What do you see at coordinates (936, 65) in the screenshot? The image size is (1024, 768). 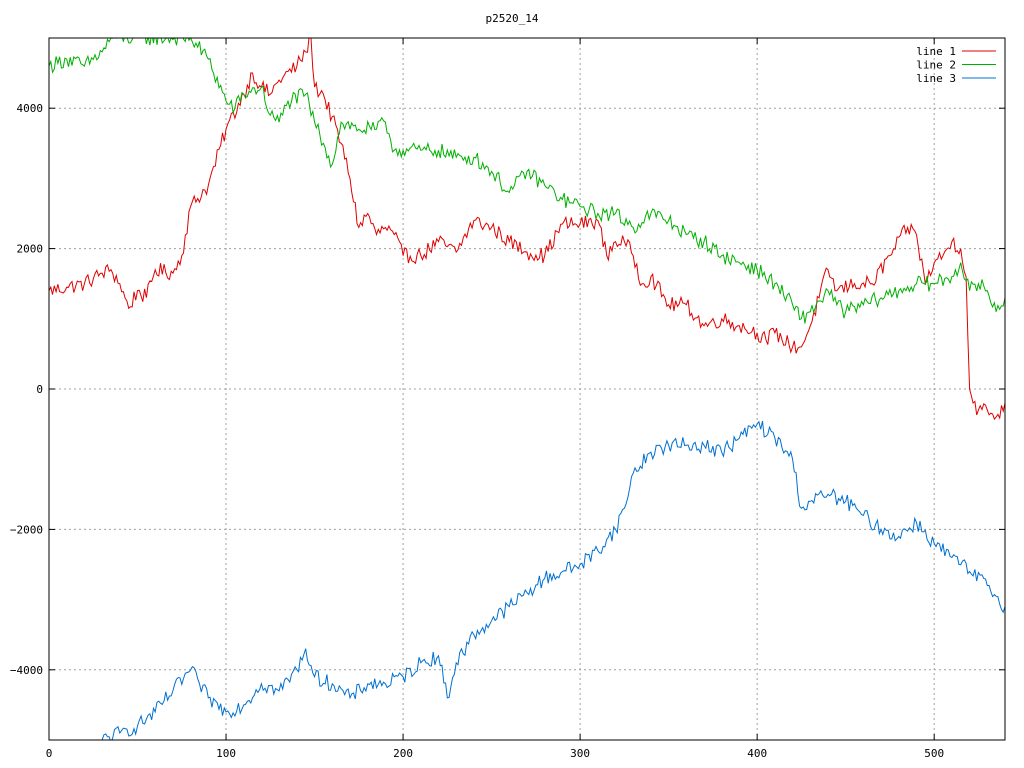 I see `legend-label: line 2` at bounding box center [936, 65].